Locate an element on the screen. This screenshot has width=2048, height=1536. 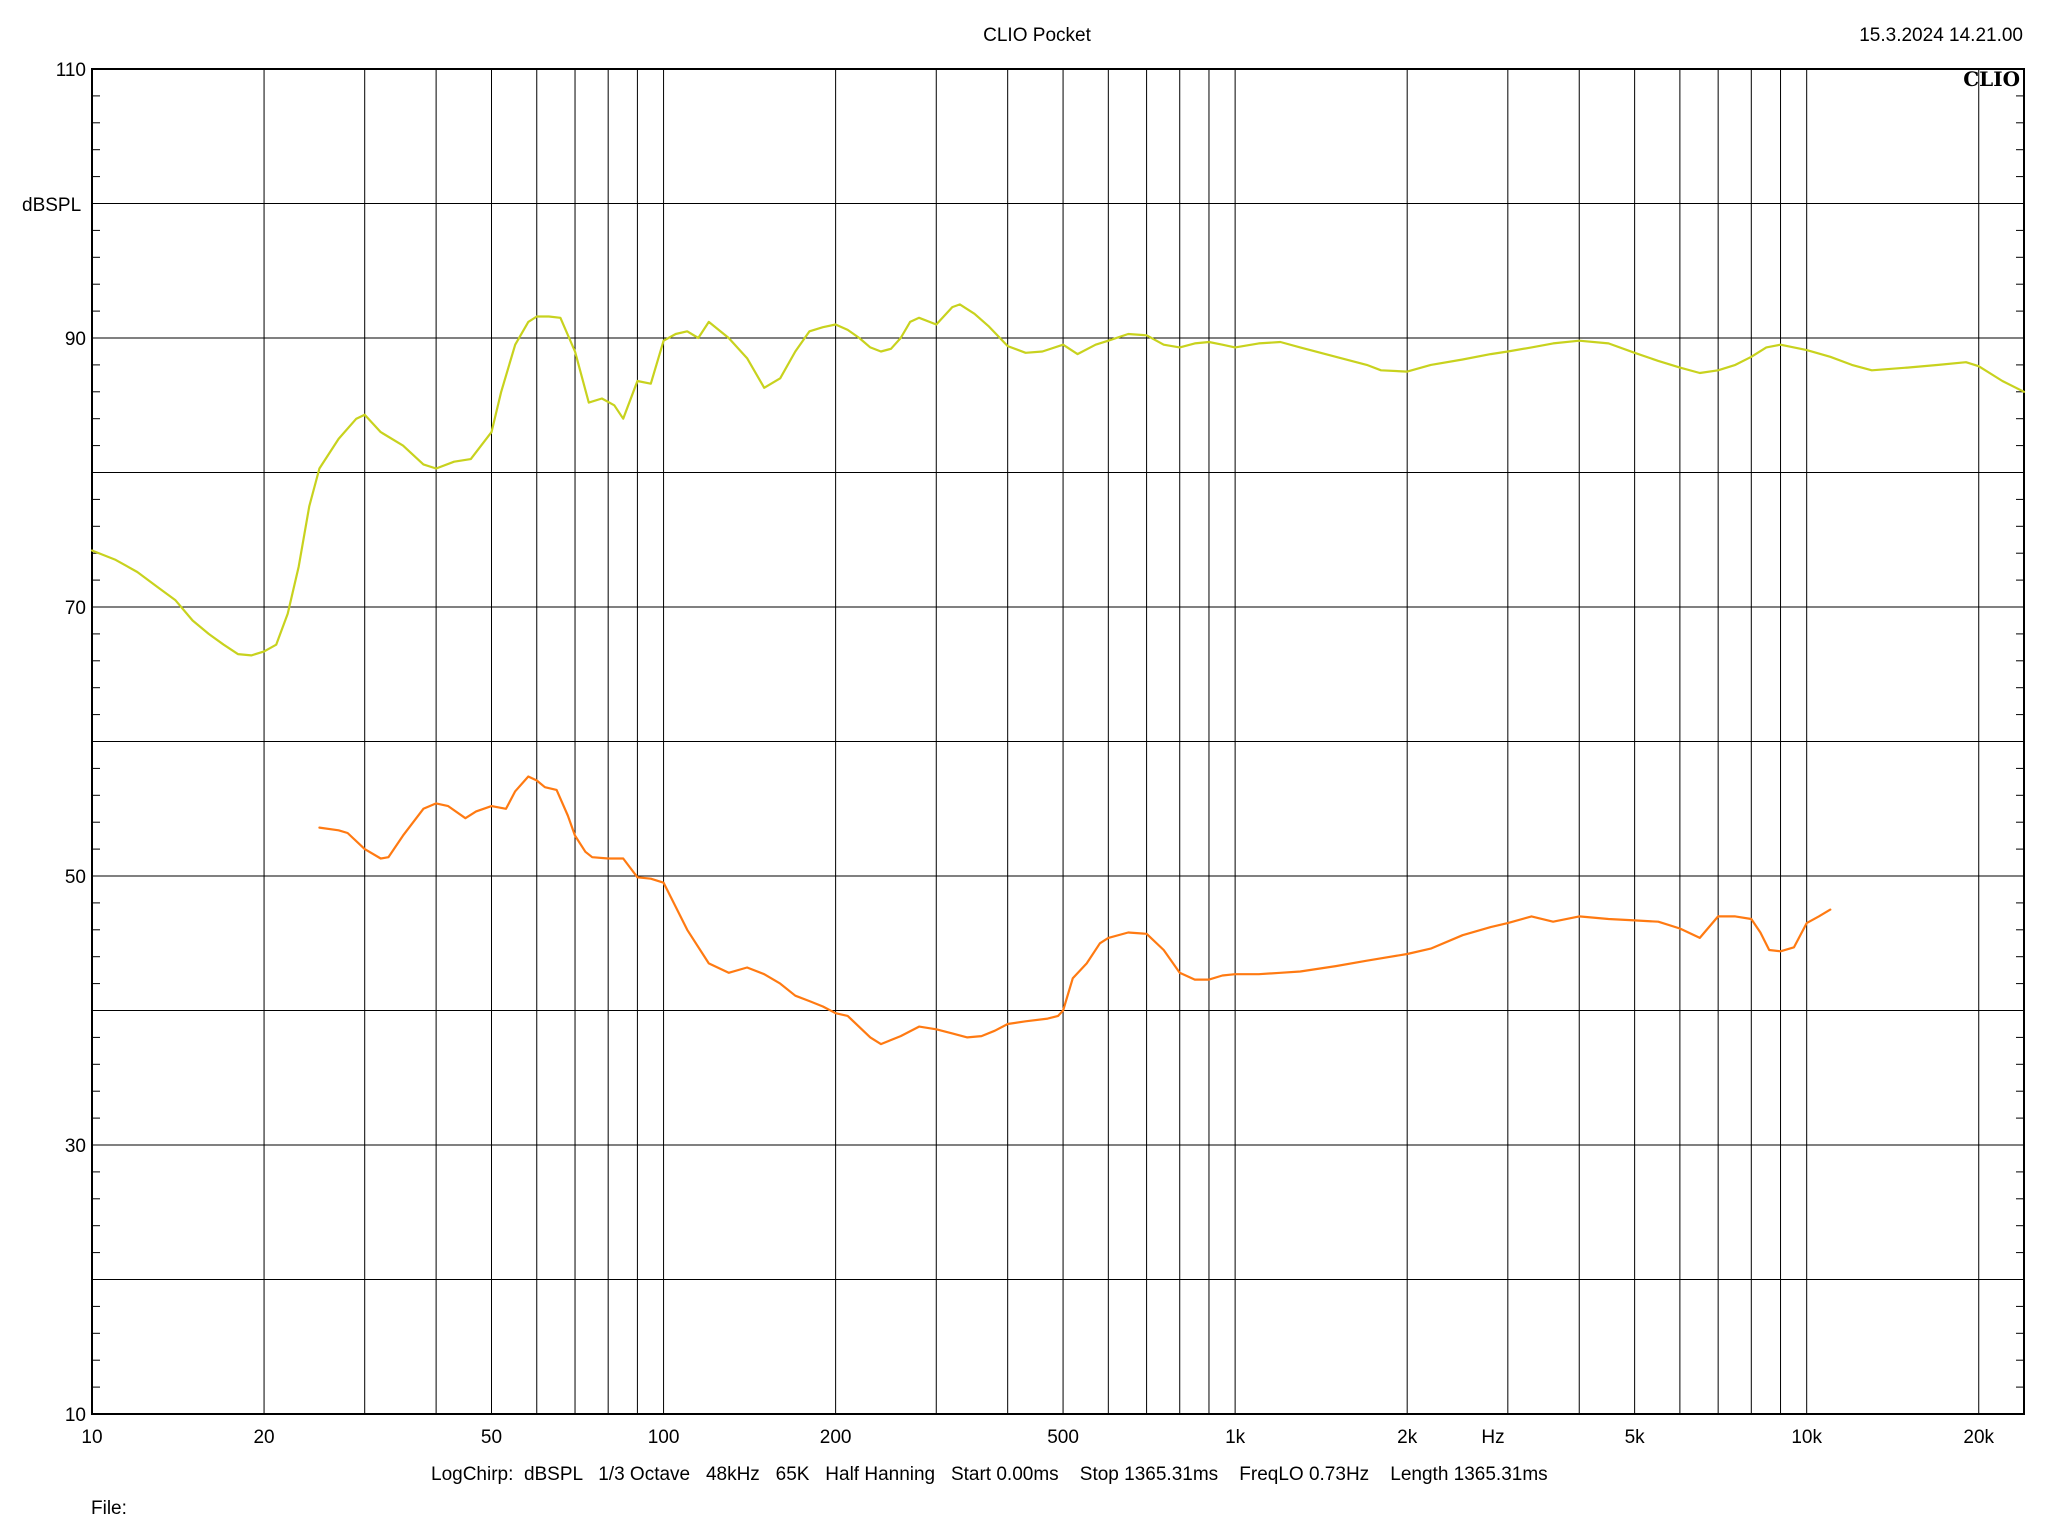
x-axis-label: Hz is located at coordinates (1492, 1437).